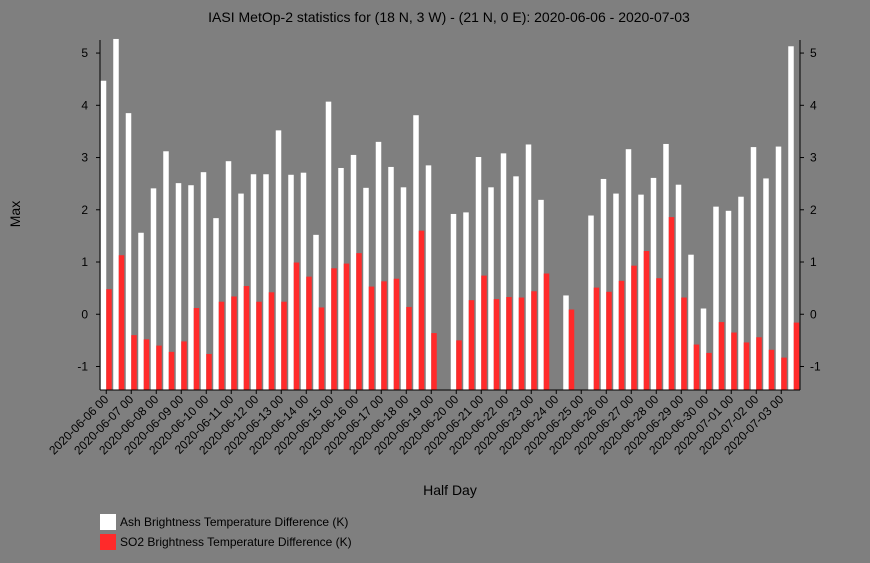  What do you see at coordinates (813, 105) in the screenshot?
I see `y-tick-label-right: 4` at bounding box center [813, 105].